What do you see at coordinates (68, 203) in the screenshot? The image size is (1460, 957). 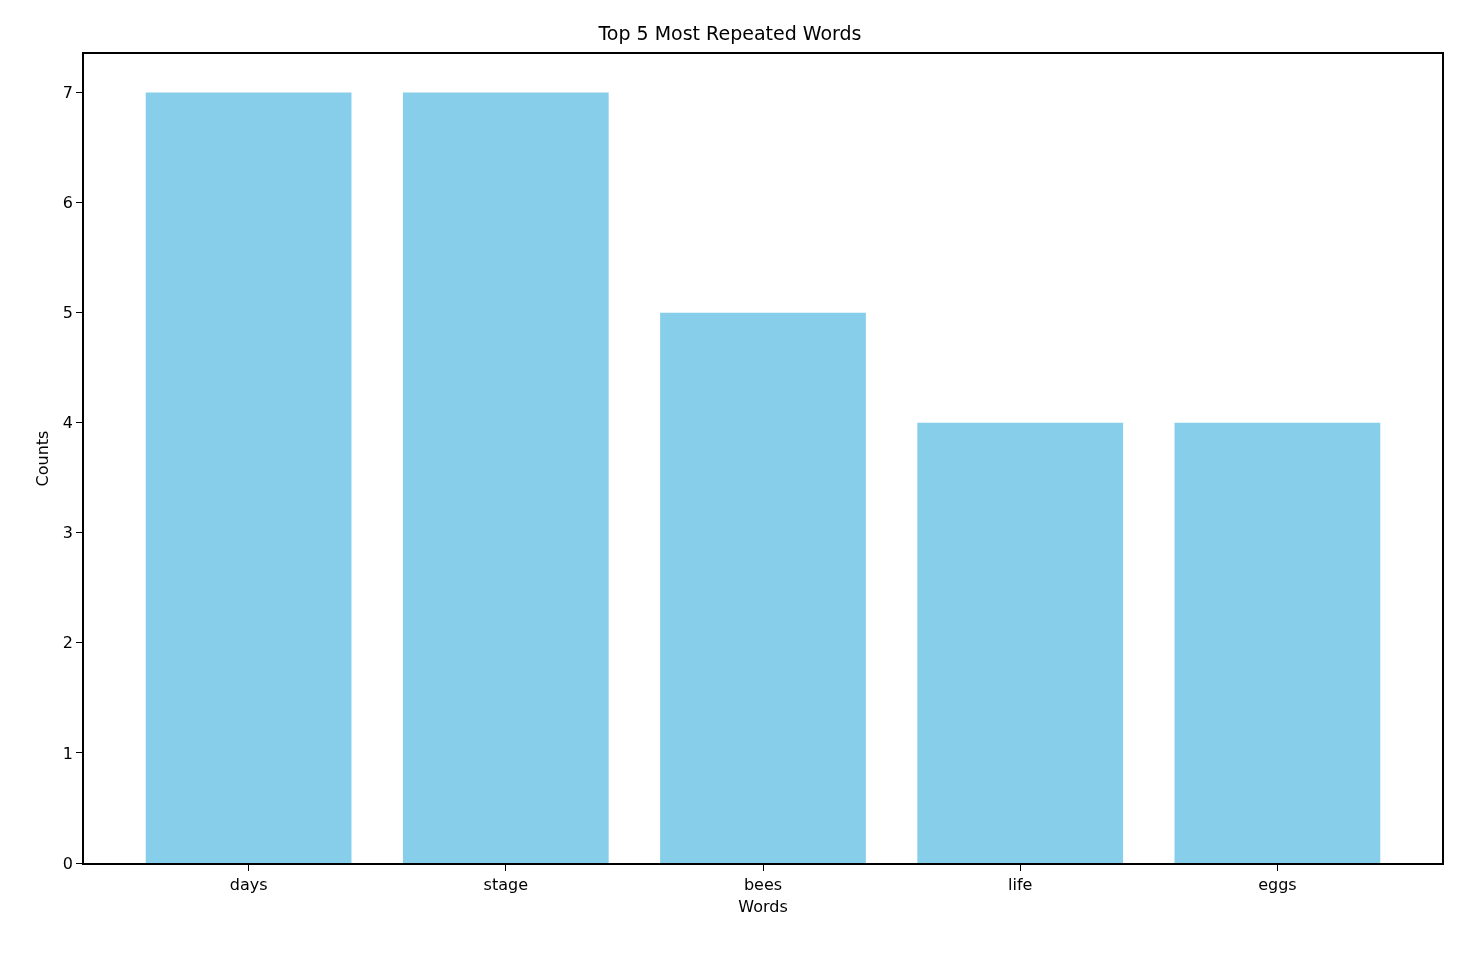 I see `y-tick-label: 6` at bounding box center [68, 203].